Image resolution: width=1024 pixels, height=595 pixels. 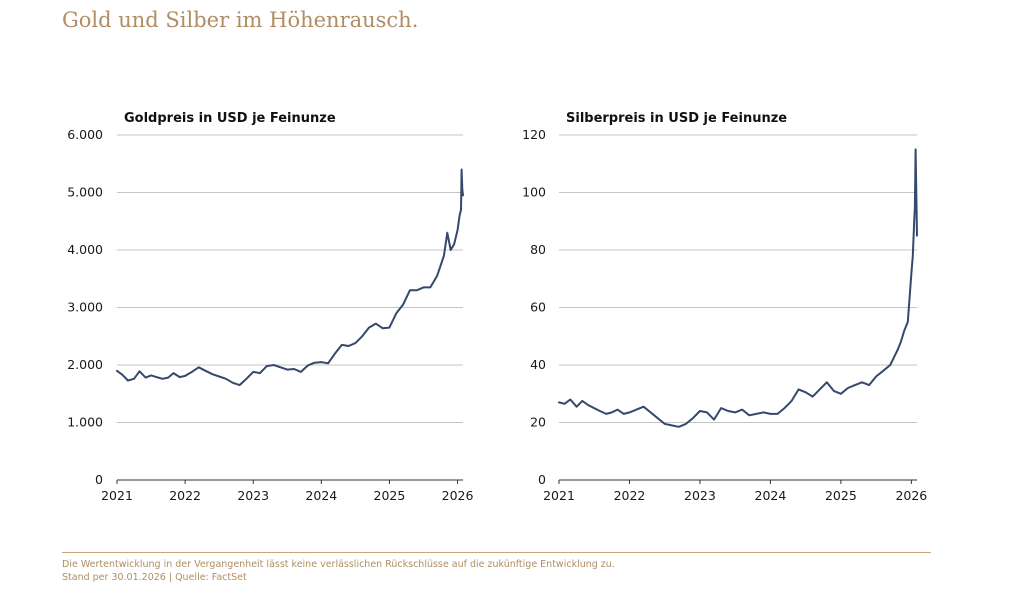 I want to click on y-tick-label: 3.000, so click(x=85, y=307).